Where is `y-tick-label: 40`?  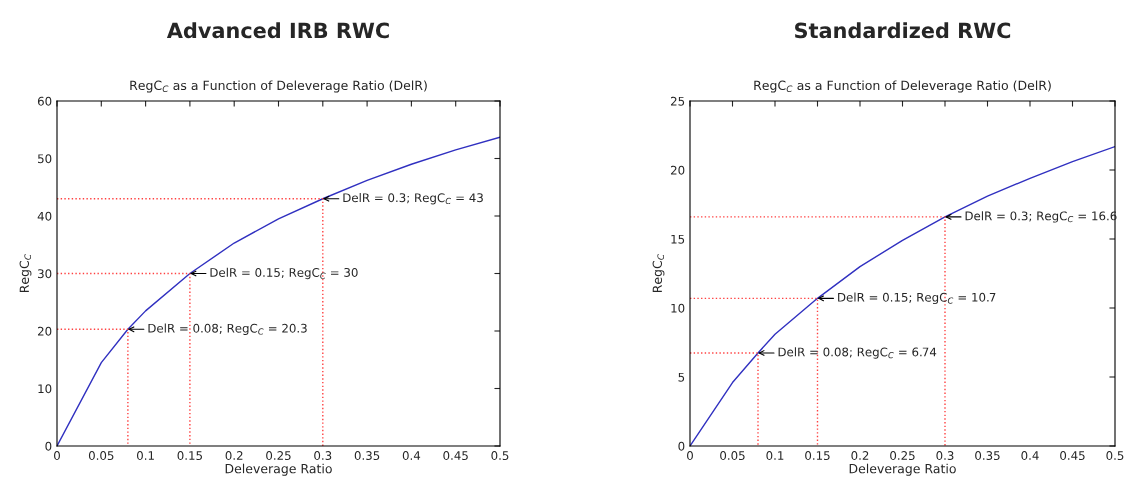
y-tick-label: 40 is located at coordinates (44, 216).